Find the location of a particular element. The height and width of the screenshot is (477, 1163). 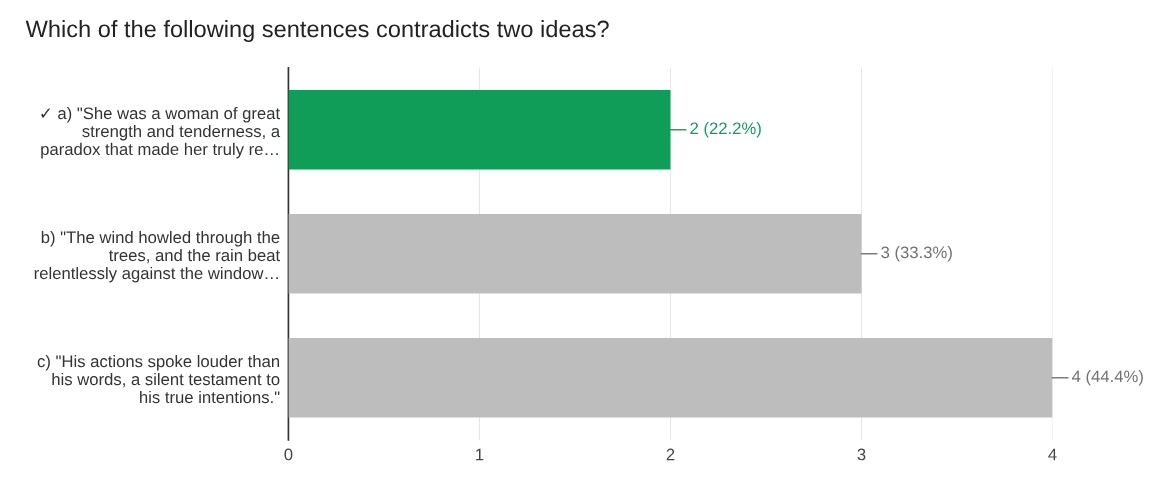

y-tick-label: c) "His actions spoke louder than his words, a silent testament to his true intentions." is located at coordinates (158, 379).